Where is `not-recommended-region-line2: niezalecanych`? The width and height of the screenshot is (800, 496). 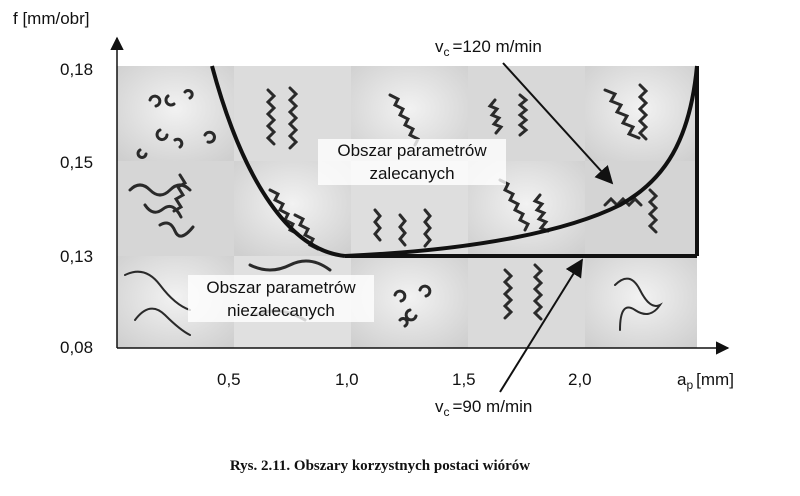 not-recommended-region-line2: niezalecanych is located at coordinates (281, 310).